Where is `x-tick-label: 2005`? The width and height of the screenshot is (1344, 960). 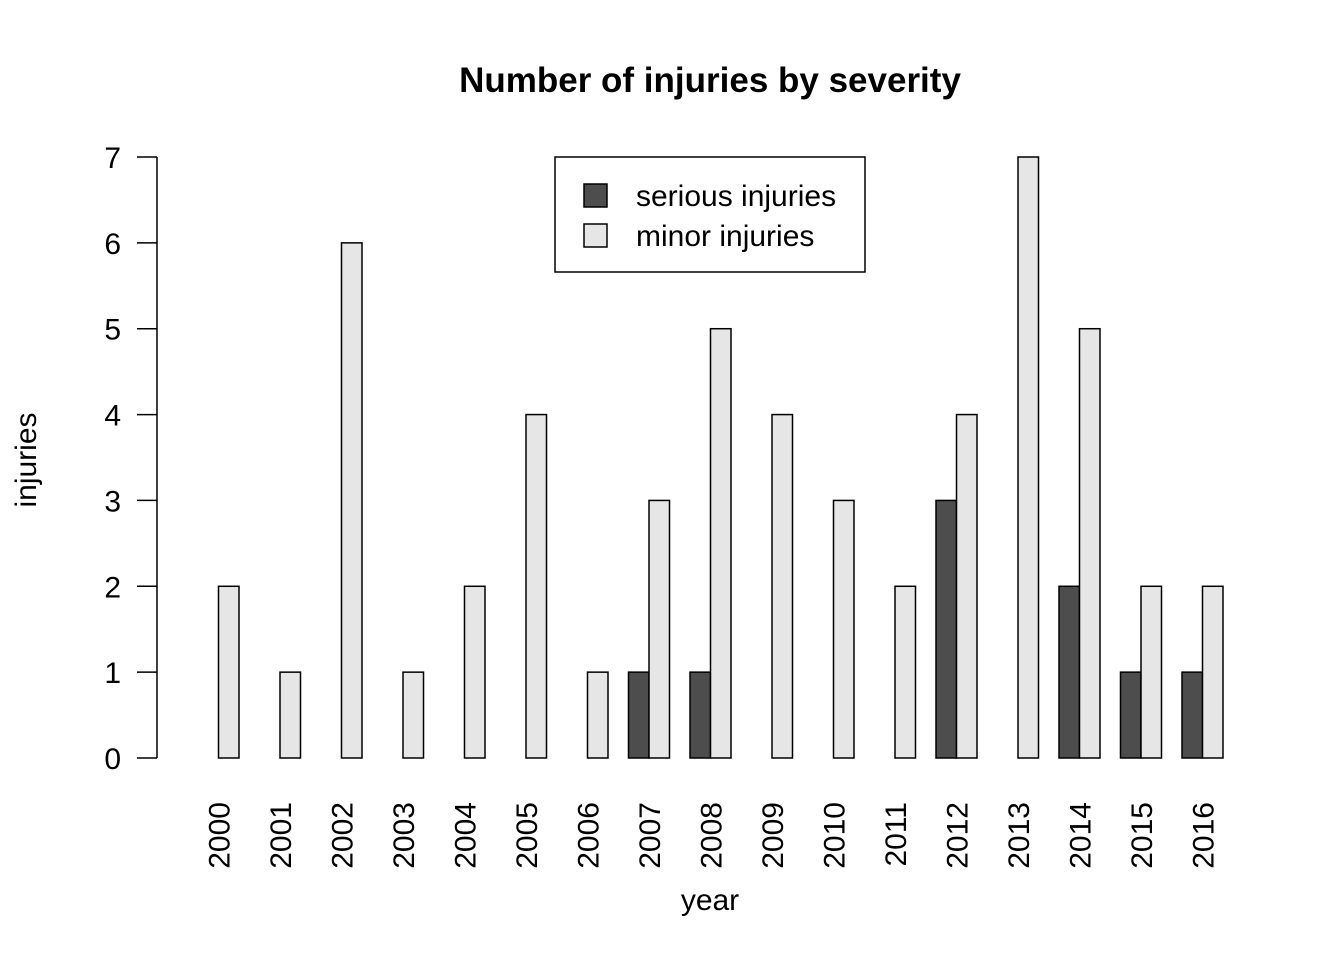
x-tick-label: 2005 is located at coordinates (527, 835).